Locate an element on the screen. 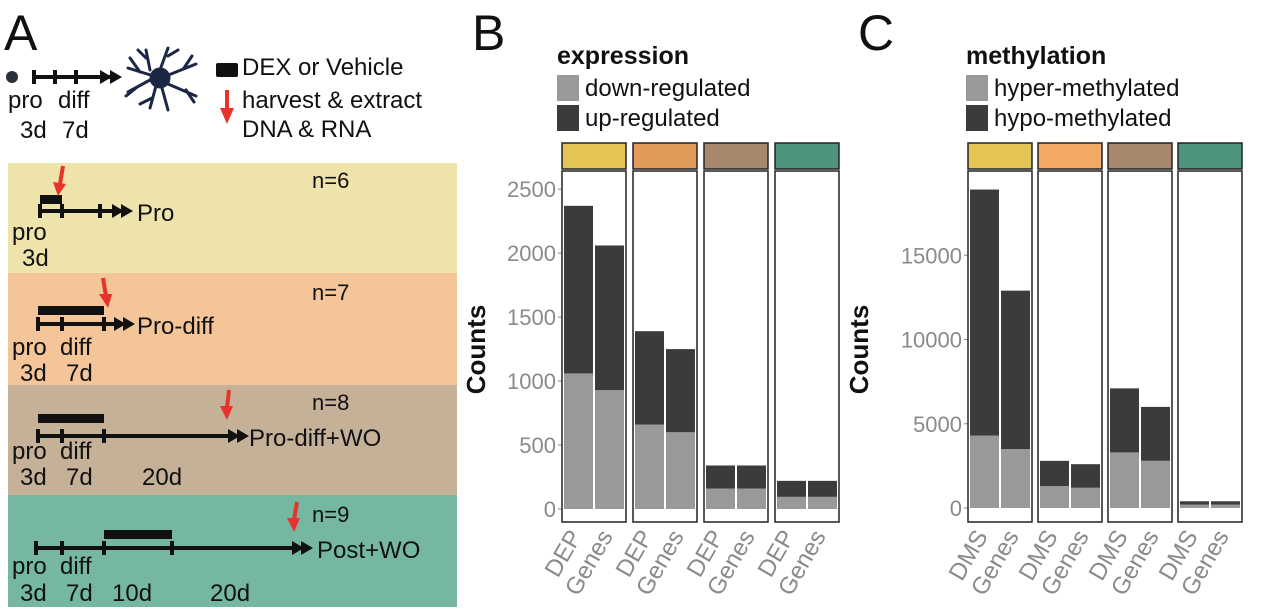 Image resolution: width=1280 pixels, height=609 pixels. panel-a-letter: A is located at coordinates (21, 33).